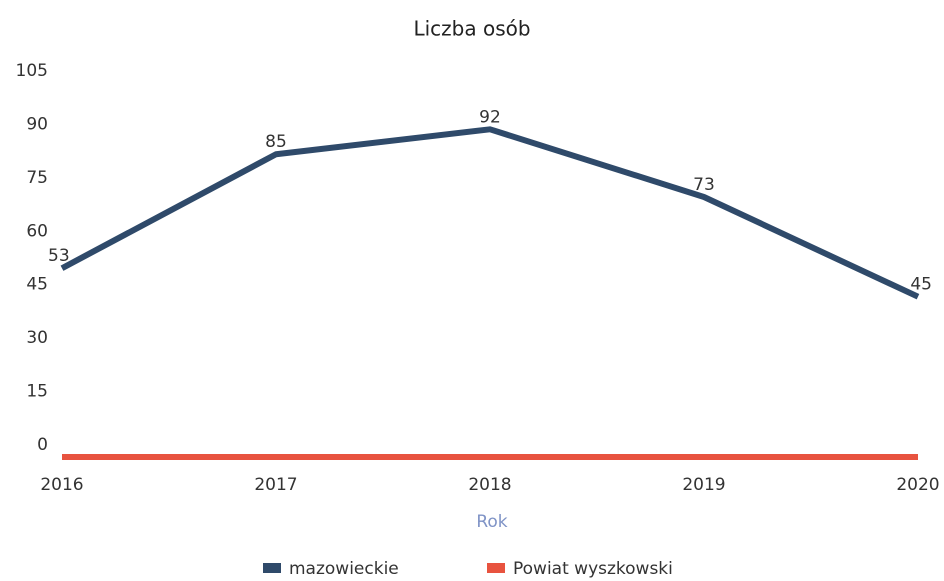 This screenshot has height=581, width=944. I want to click on x-axis-label: Rok, so click(491, 522).